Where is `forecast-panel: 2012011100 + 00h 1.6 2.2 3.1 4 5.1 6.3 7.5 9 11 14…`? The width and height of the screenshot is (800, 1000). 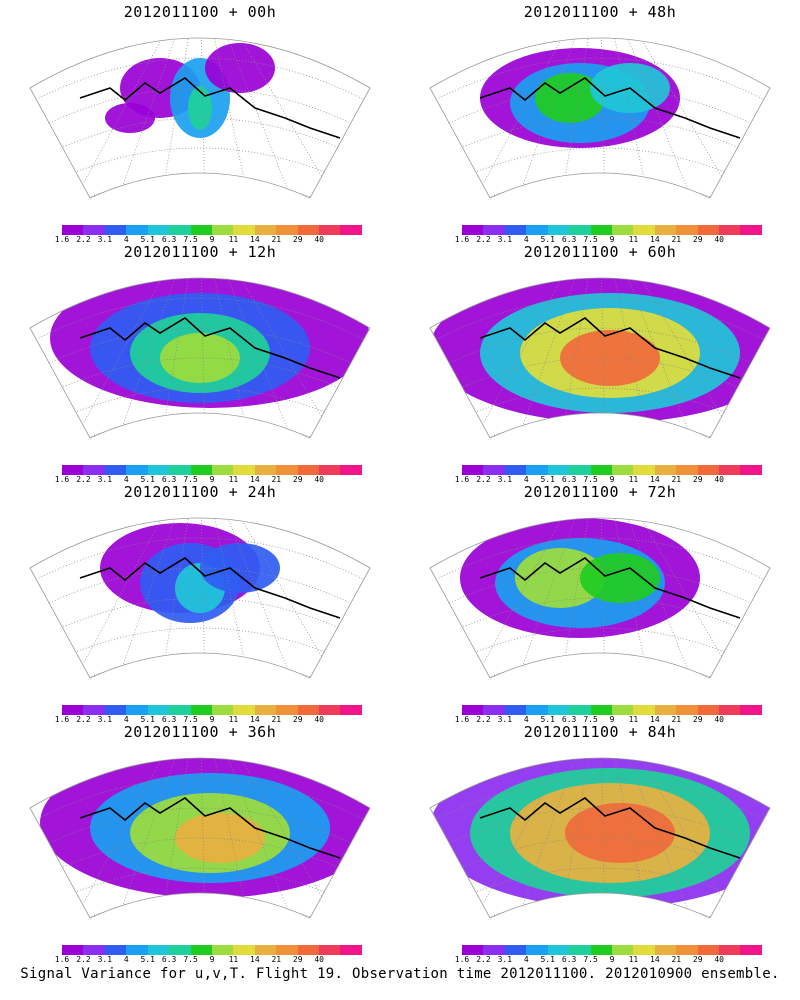
forecast-panel: 2012011100 + 00h 1.6 2.2 3.1 4 5.1 6.3 7.5 9 11 14… is located at coordinates (200, 122).